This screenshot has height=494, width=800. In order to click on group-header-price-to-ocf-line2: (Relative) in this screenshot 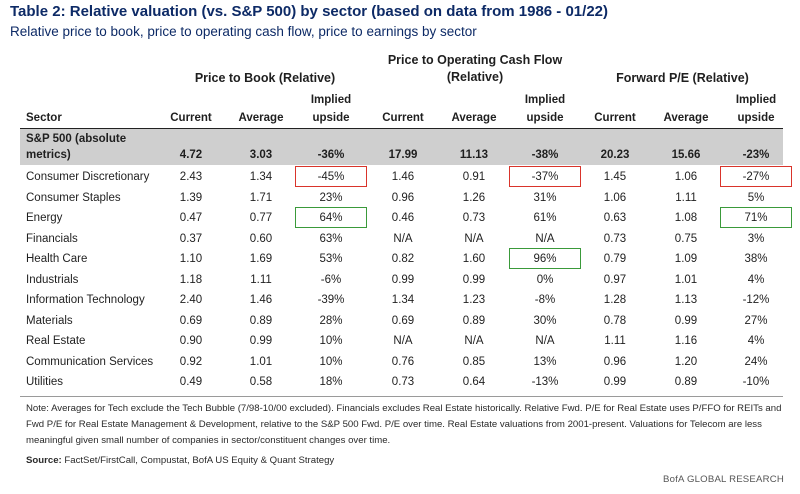, I will do `click(475, 77)`.